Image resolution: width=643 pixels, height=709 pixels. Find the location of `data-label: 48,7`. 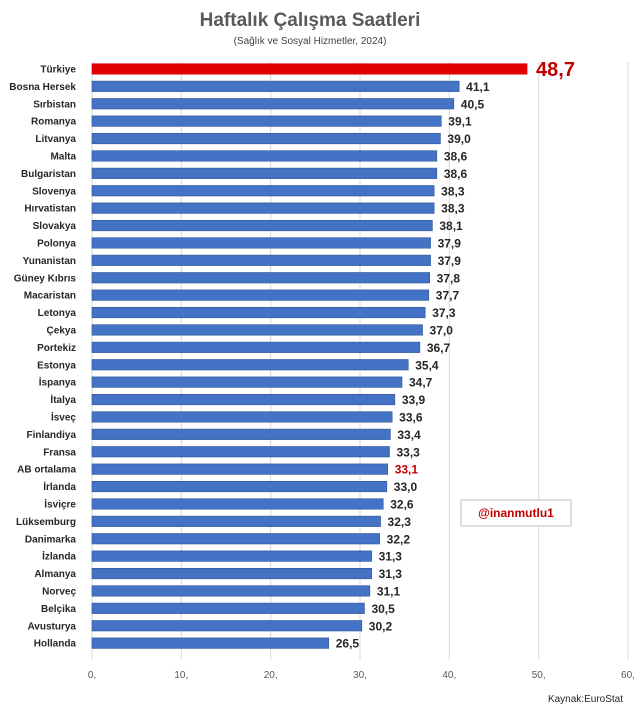

data-label: 48,7 is located at coordinates (555, 70).